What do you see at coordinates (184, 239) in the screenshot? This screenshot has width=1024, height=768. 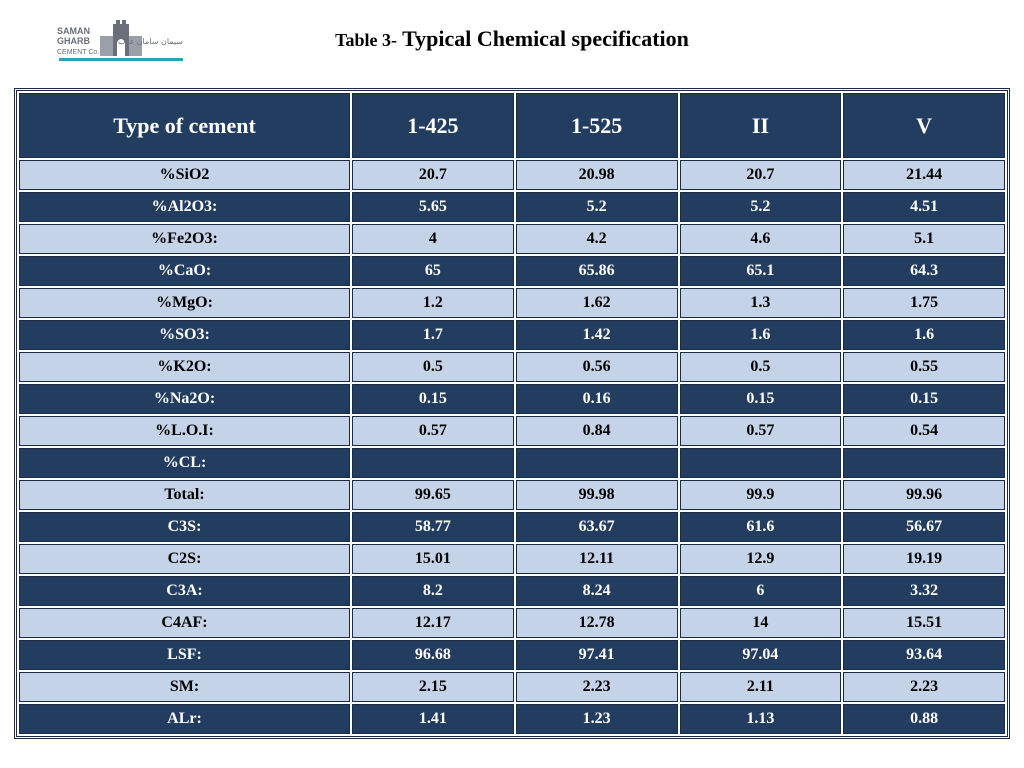 I see `row-label-cell: %Fe2O3:` at bounding box center [184, 239].